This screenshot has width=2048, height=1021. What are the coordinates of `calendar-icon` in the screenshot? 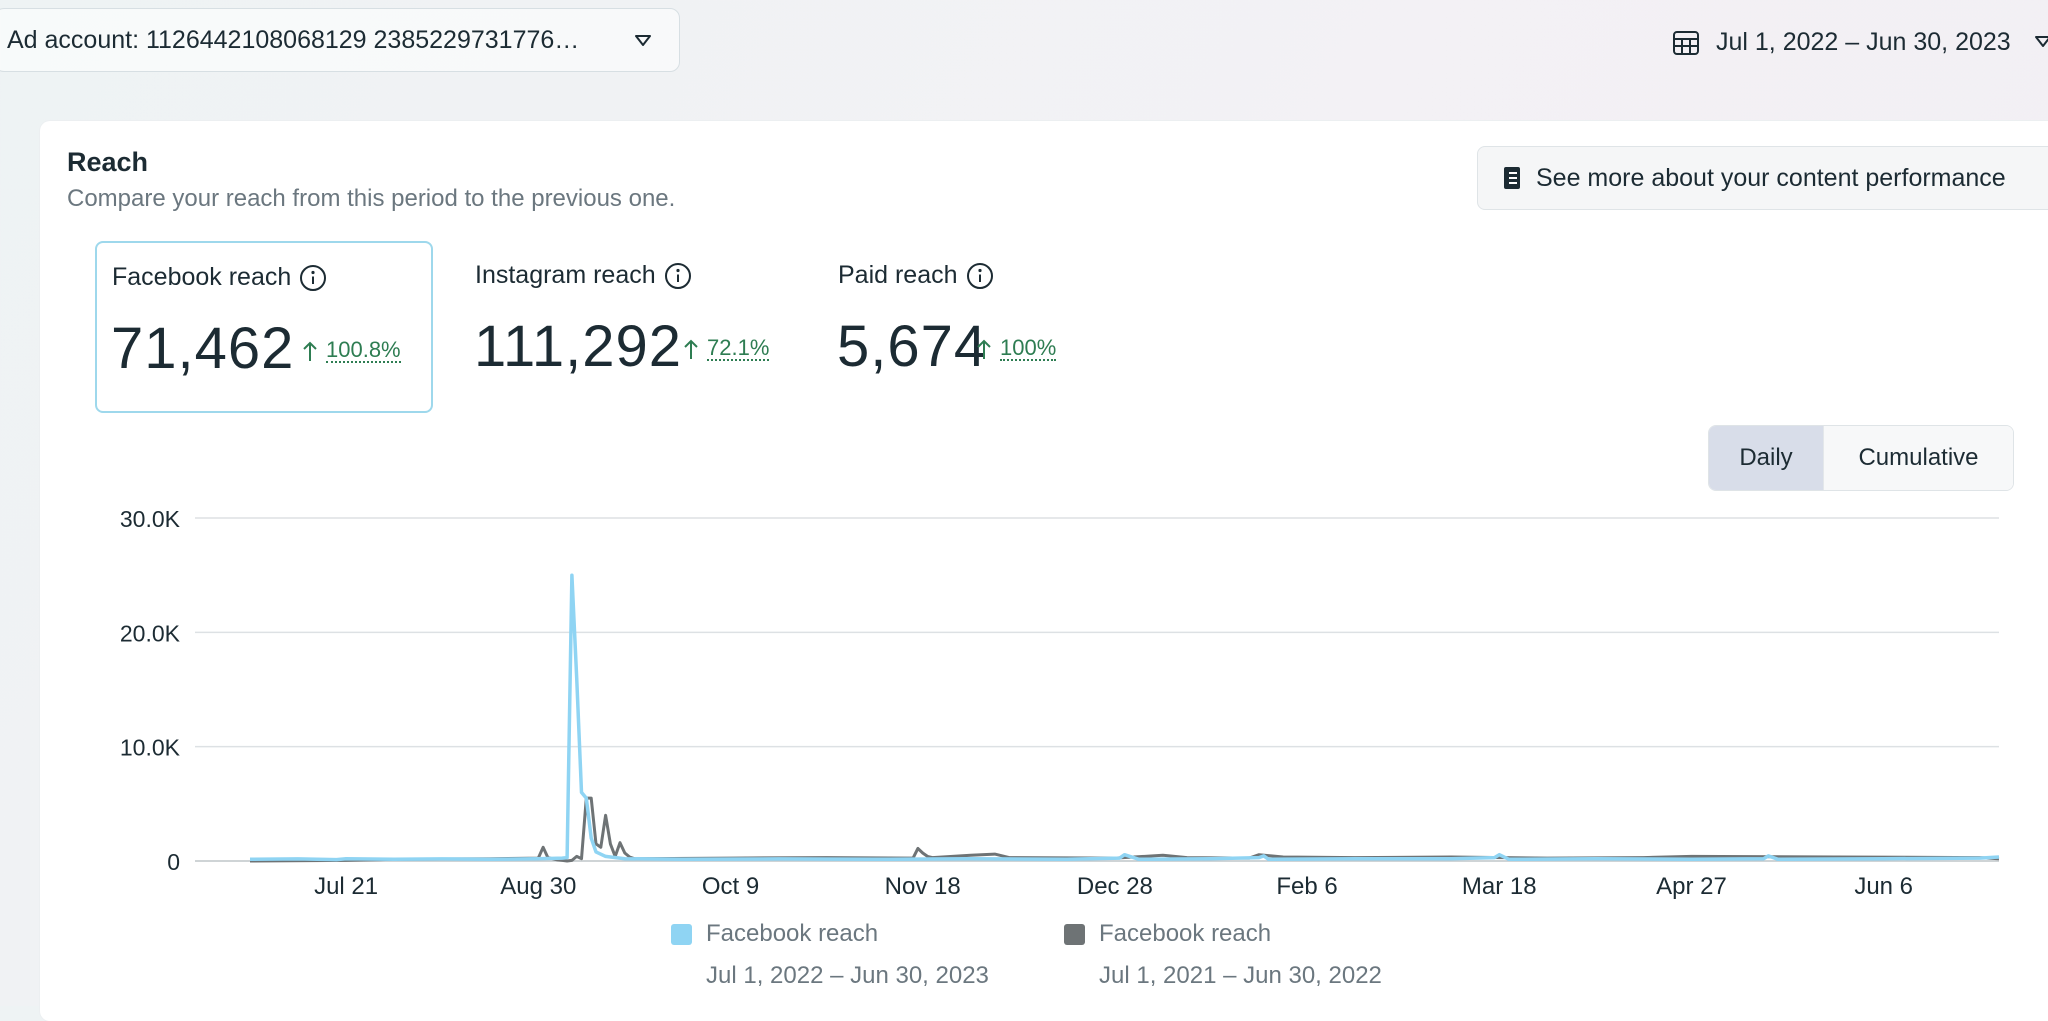 It's located at (1686, 43).